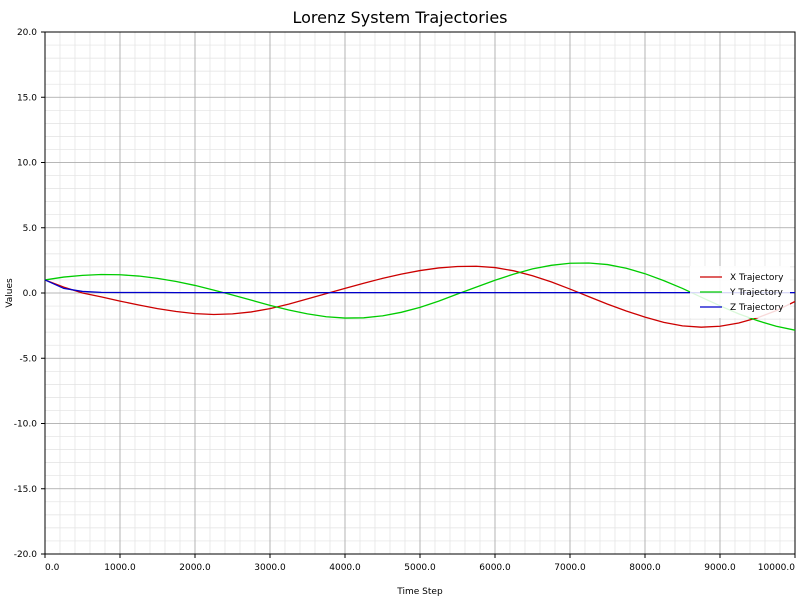 The width and height of the screenshot is (800, 600). Describe the element at coordinates (776, 568) in the screenshot. I see `x-tick-label: 10000.0` at that location.